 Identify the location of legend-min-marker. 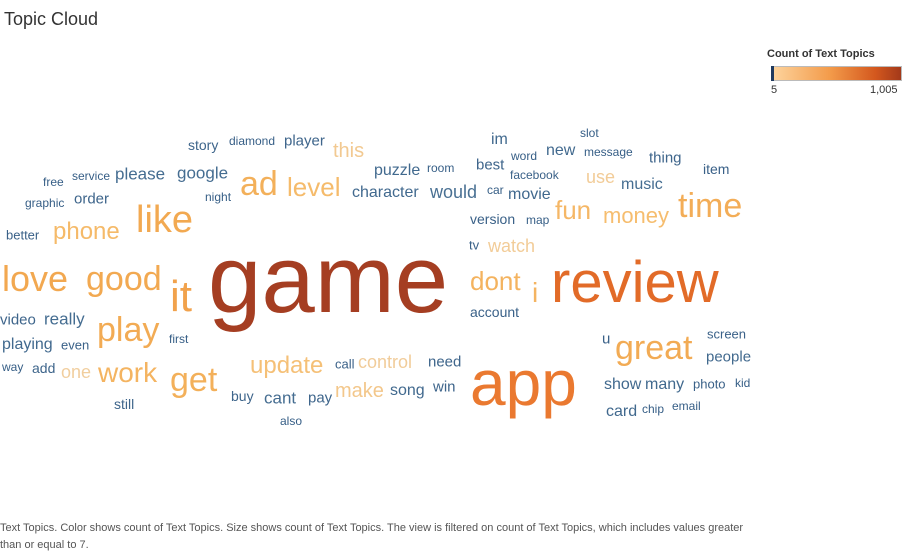
(772, 73).